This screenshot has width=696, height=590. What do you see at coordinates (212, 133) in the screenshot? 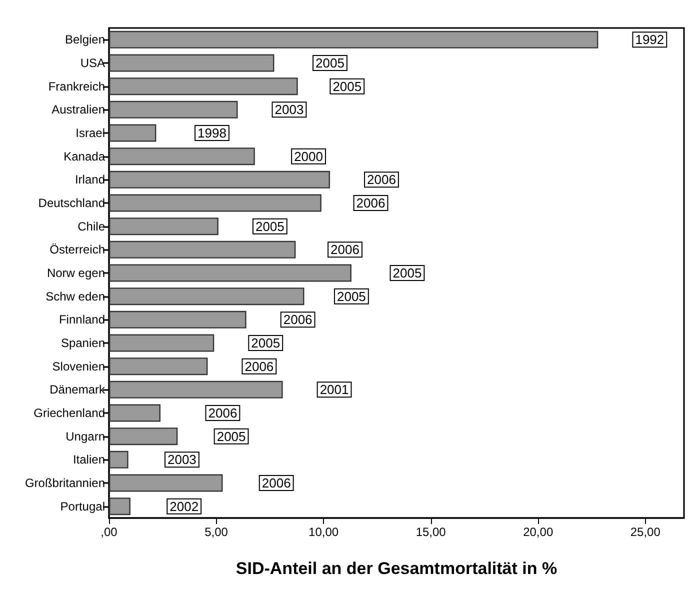
I see `annotation: 1998` at bounding box center [212, 133].